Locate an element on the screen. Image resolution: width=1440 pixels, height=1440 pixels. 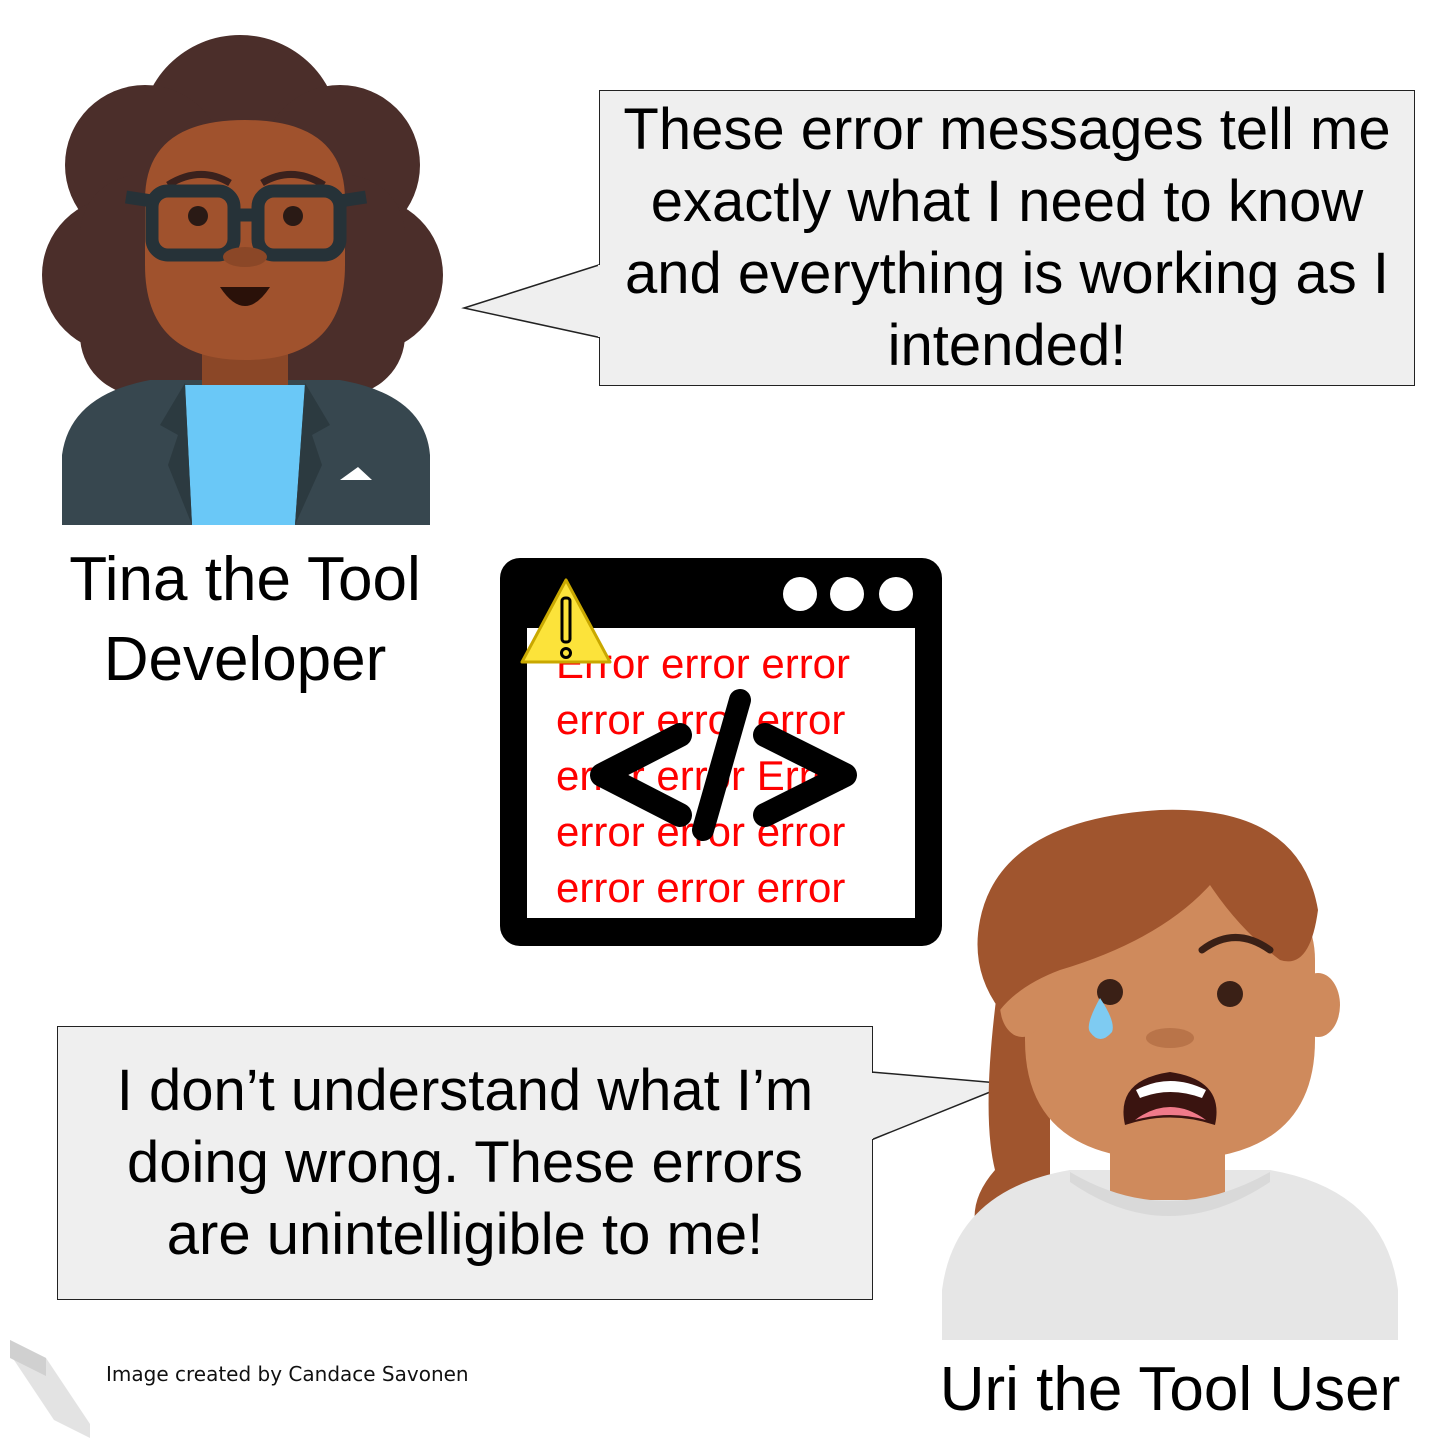
user-shirt is located at coordinates (1170, 1255).